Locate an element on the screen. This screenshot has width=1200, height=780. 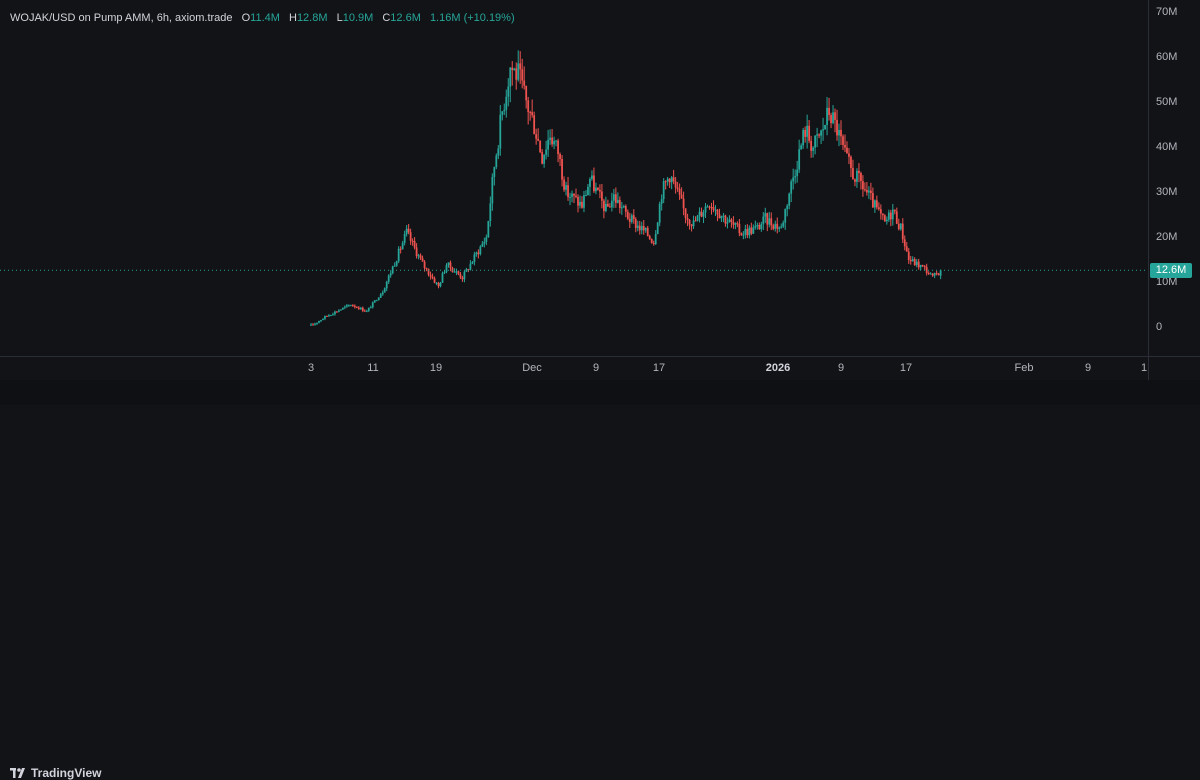
price-scale is located at coordinates (1174, 178).